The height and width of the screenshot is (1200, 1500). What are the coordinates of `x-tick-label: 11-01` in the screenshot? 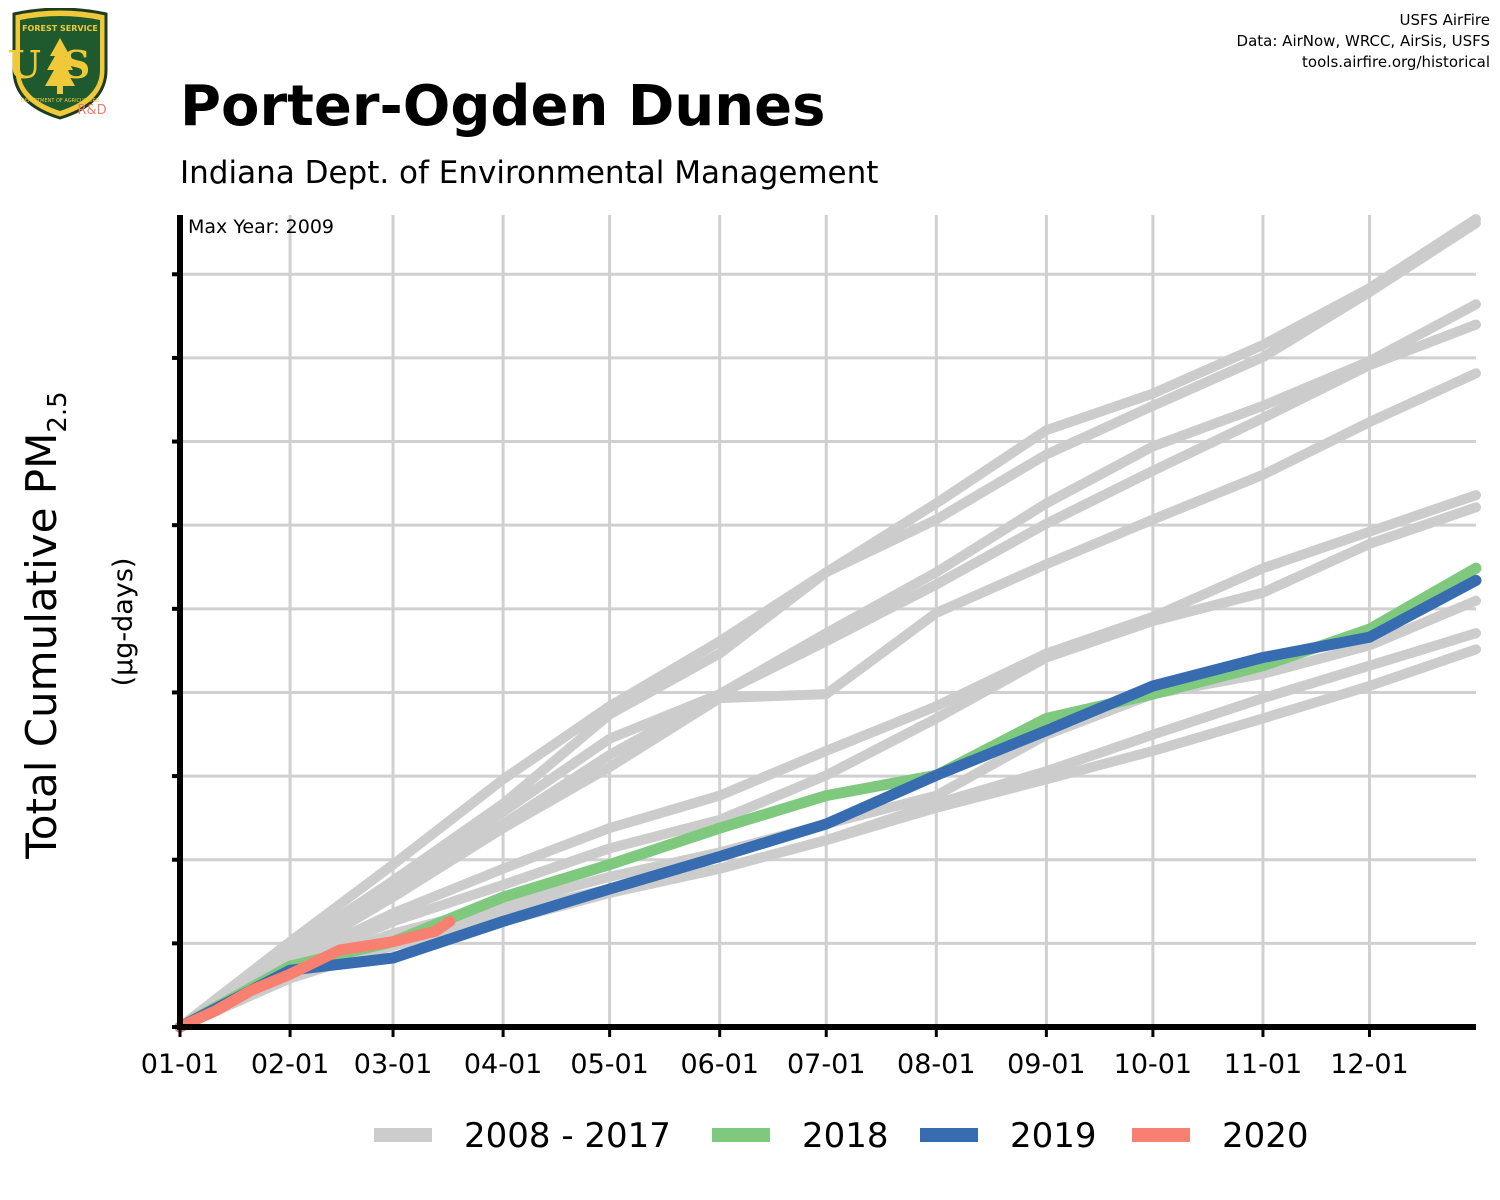 It's located at (1263, 1064).